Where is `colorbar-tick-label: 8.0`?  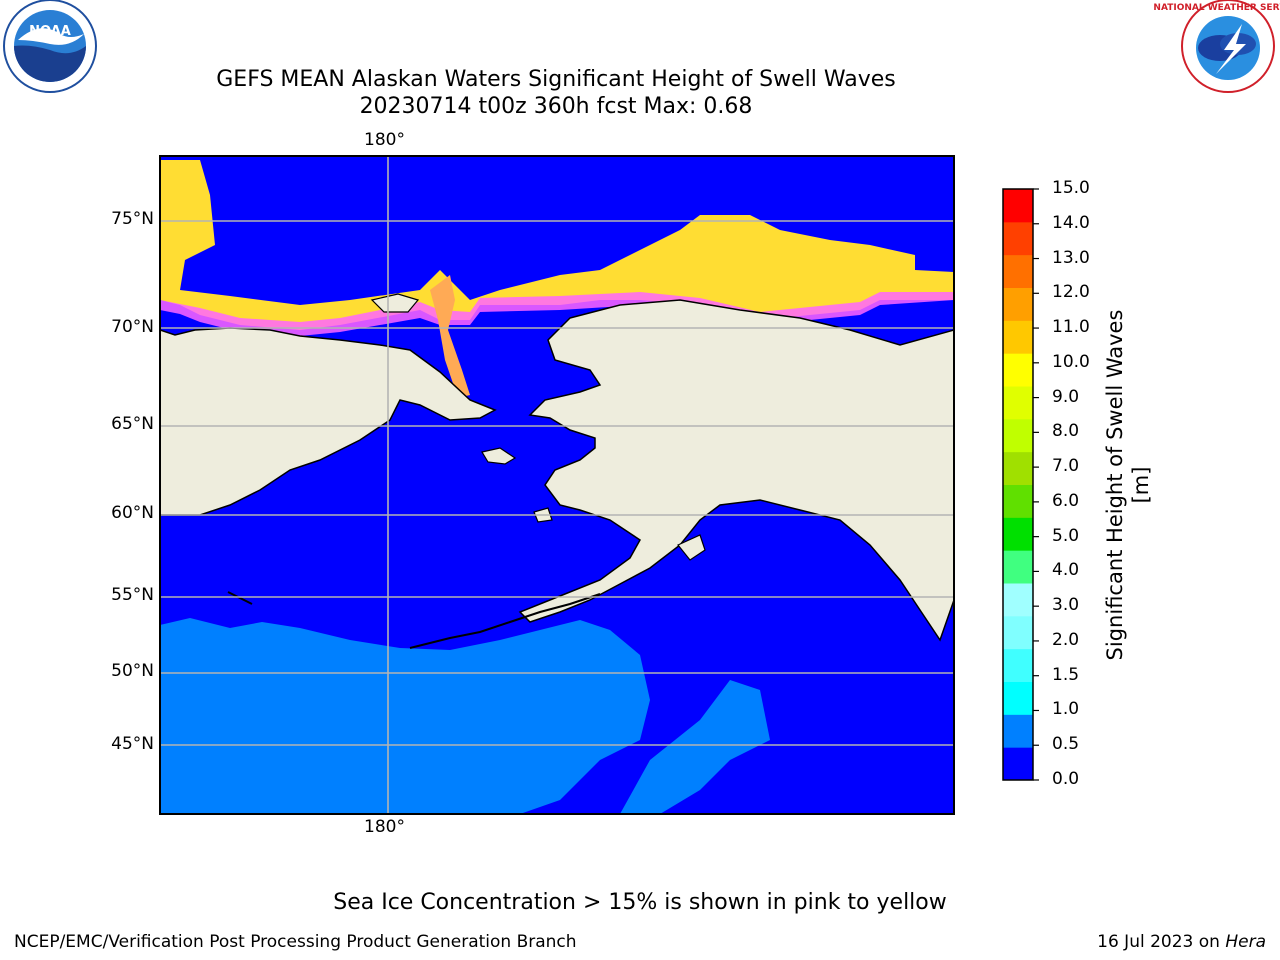 colorbar-tick-label: 8.0 is located at coordinates (1066, 431).